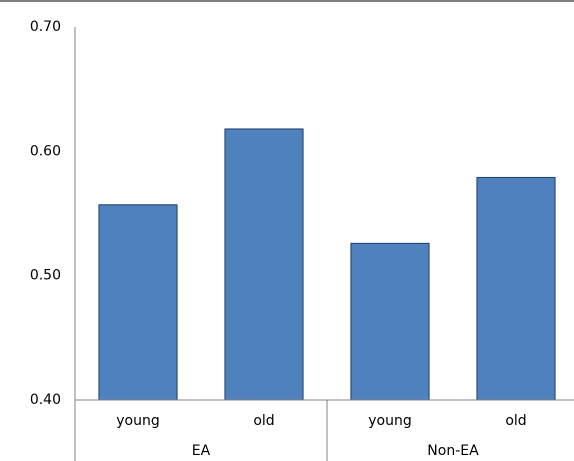  I want to click on y-tick-label: 0.40, so click(45, 400).